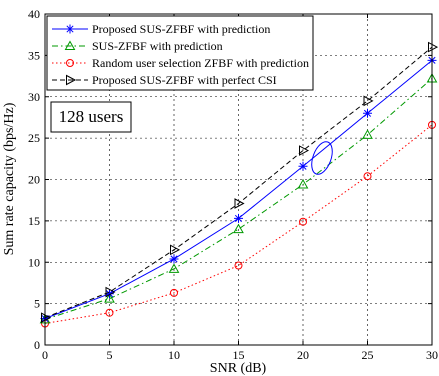 Image resolution: width=439 pixels, height=376 pixels. I want to click on y-tick-label: 30, so click(34, 97).